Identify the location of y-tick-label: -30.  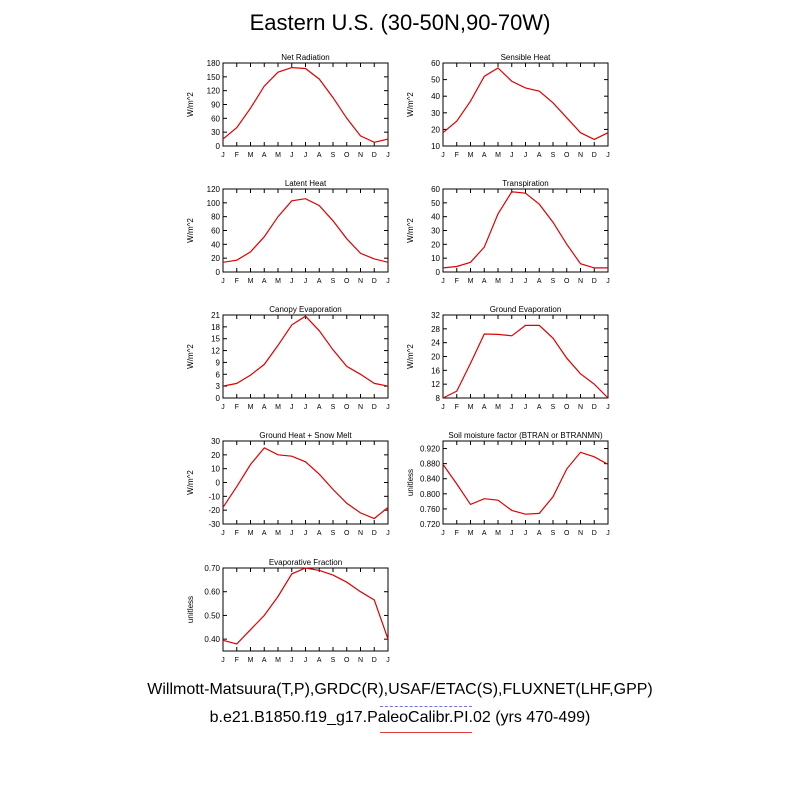
(214, 524).